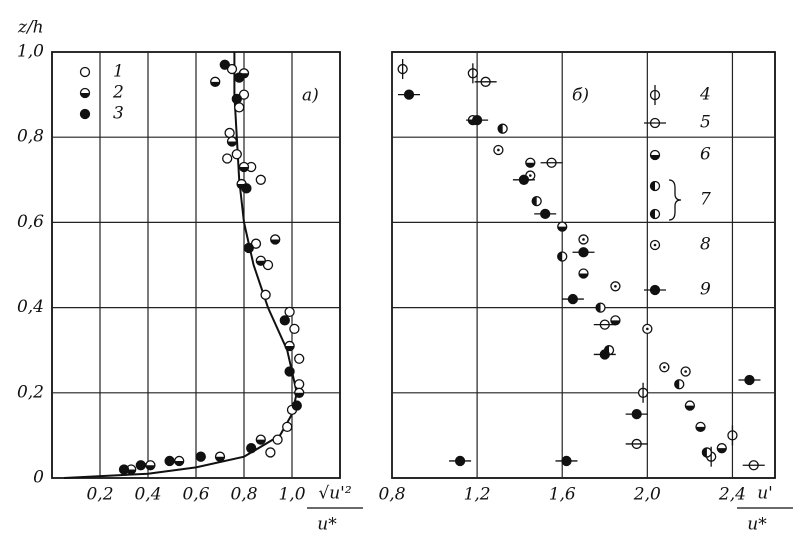 This screenshot has height=545, width=800. Describe the element at coordinates (732, 495) in the screenshot. I see `x-tick-label: 2,4` at that location.